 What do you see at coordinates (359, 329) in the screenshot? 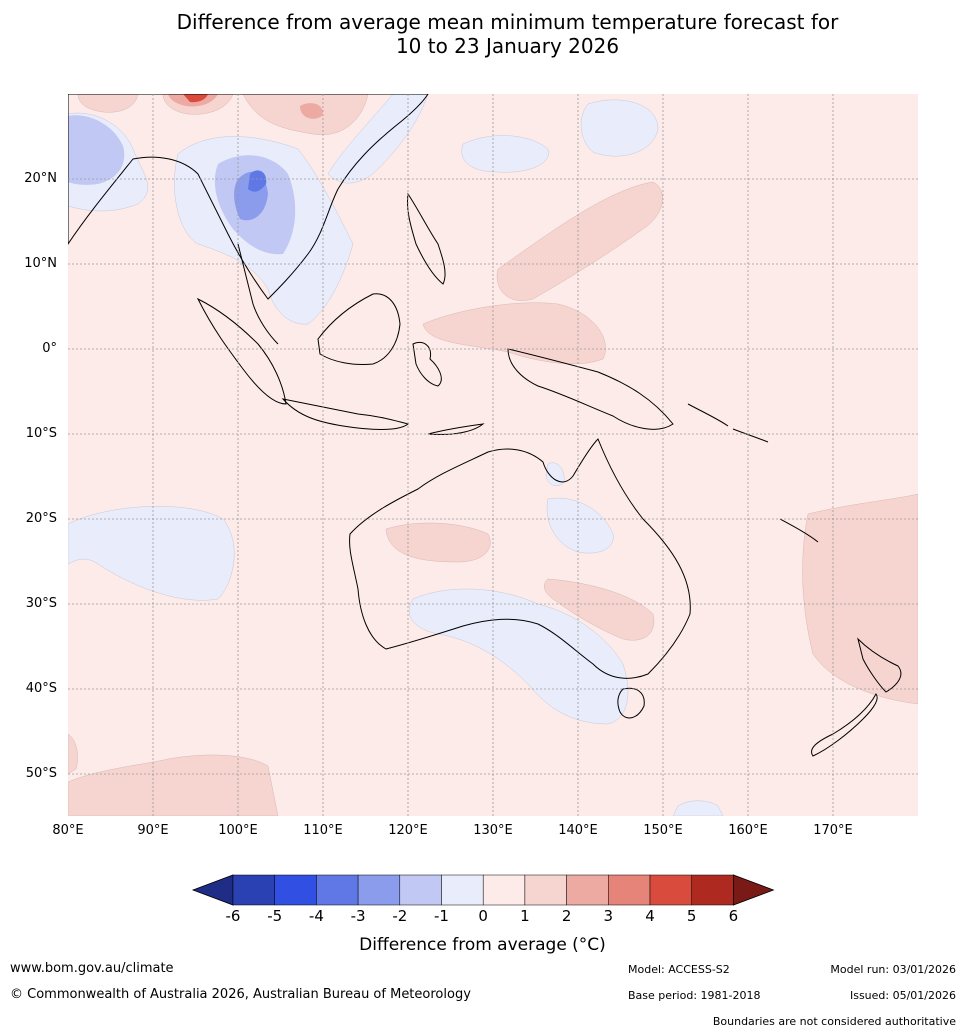
I see `borneo-outline` at bounding box center [359, 329].